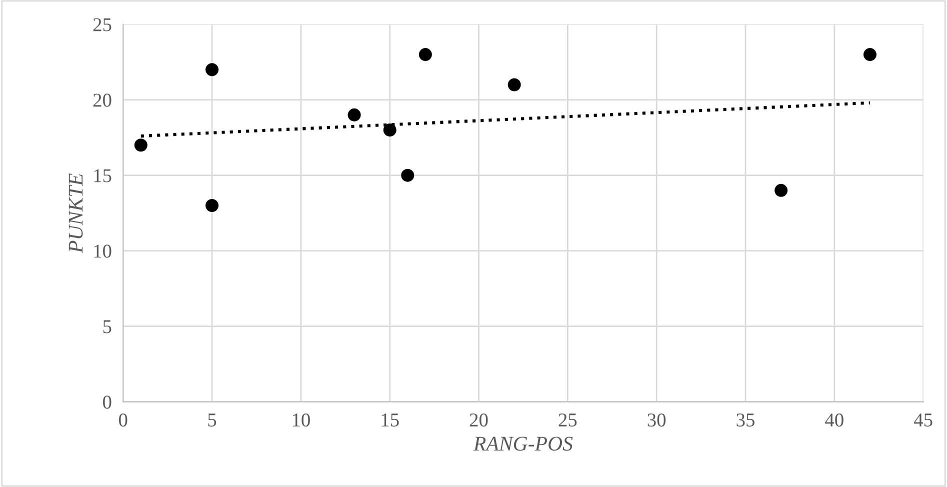 The height and width of the screenshot is (487, 947). What do you see at coordinates (102, 100) in the screenshot?
I see `y-tick-label: 20` at bounding box center [102, 100].